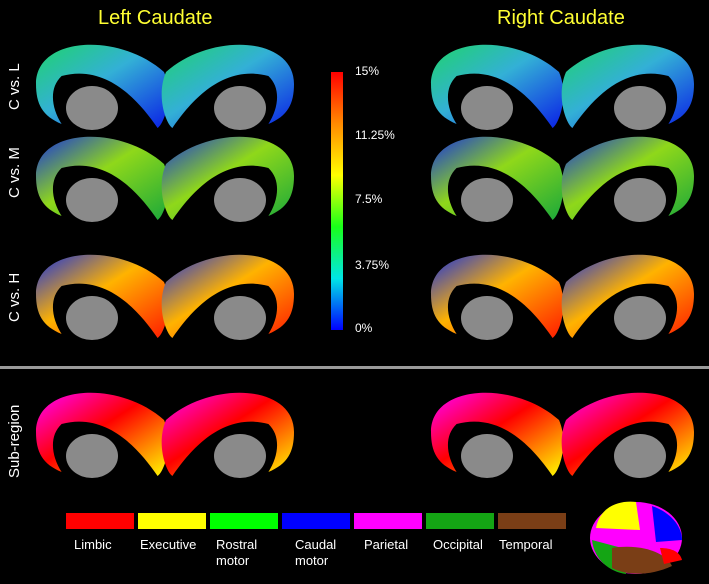 Image resolution: width=709 pixels, height=584 pixels. Describe the element at coordinates (316, 521) in the screenshot. I see `legend-swatch-caudal-motor` at that location.